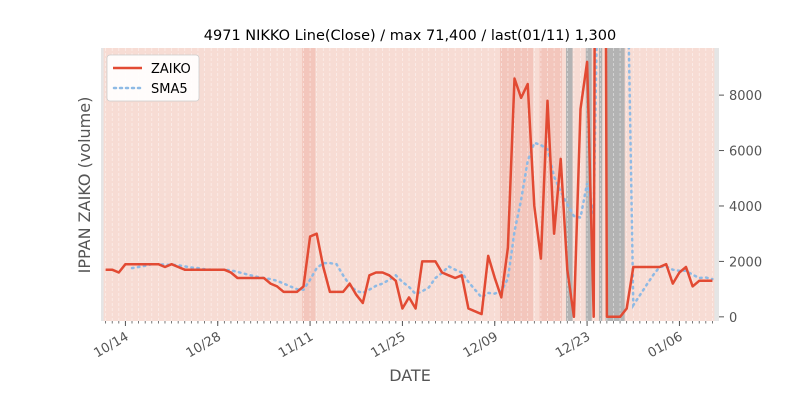  I want to click on legend: ZAIKO SMA5, so click(153, 78).